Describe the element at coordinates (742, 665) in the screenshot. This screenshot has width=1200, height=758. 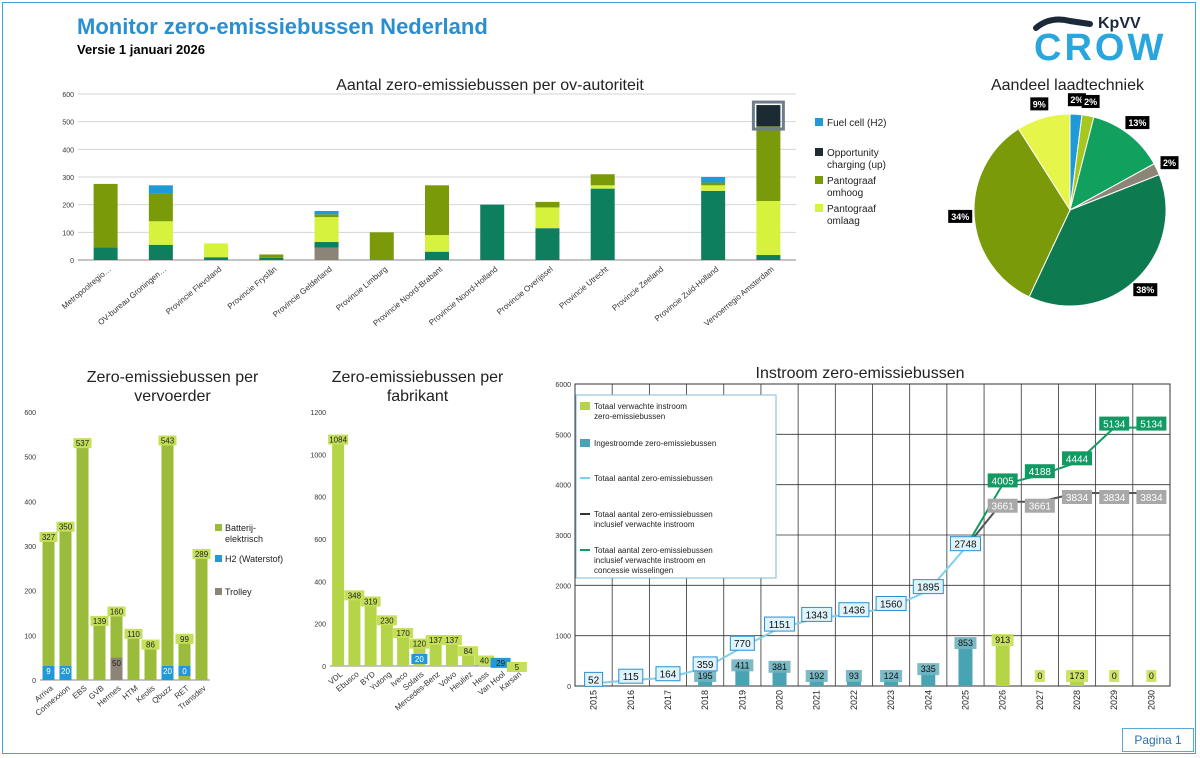
I see `instroom-bar-label: 411` at that location.